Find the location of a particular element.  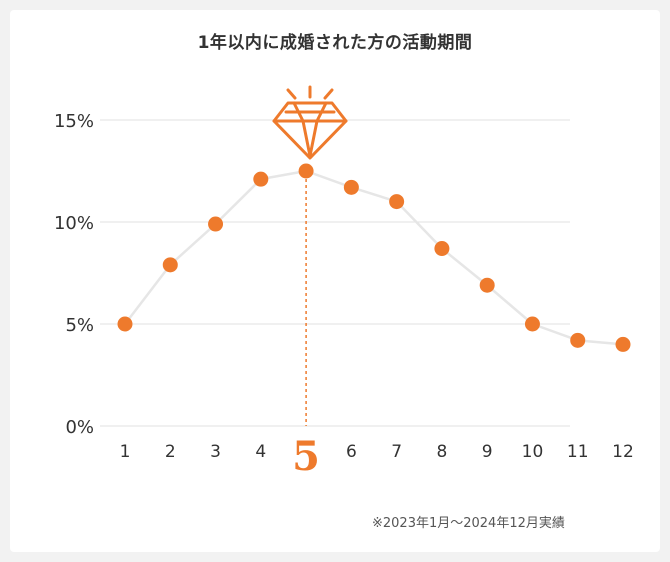

y-tick-label: 10% is located at coordinates (74, 223).